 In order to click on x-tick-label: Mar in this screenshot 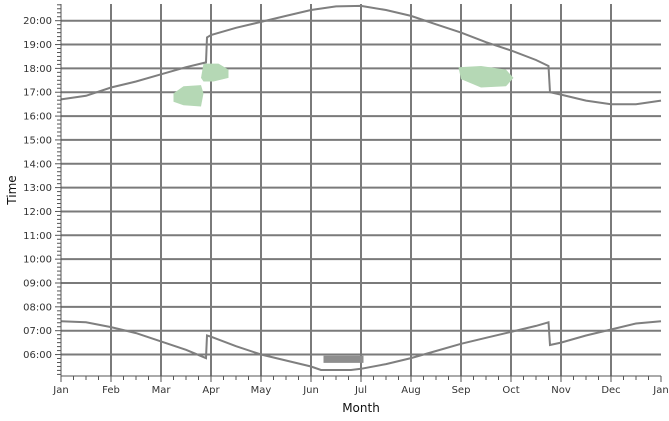, I will do `click(162, 390)`.